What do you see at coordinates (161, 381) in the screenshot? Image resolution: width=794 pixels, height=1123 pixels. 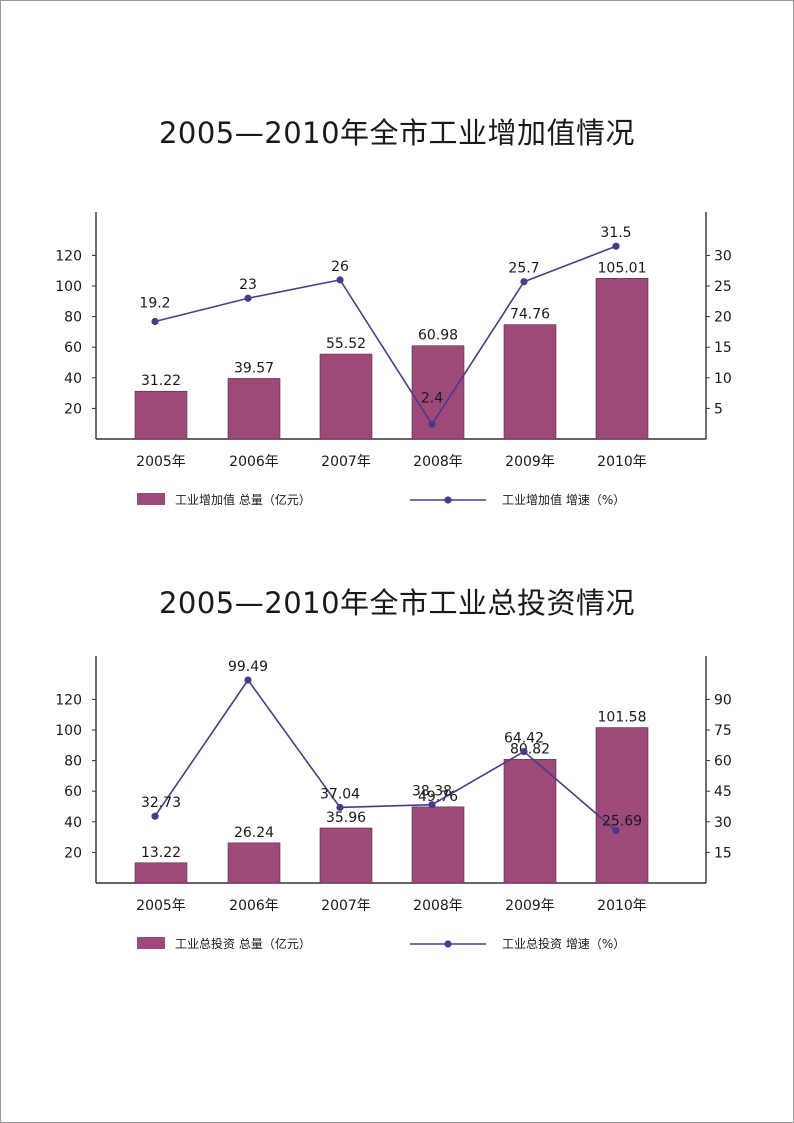 I see `bar-value-label: 31.22` at bounding box center [161, 381].